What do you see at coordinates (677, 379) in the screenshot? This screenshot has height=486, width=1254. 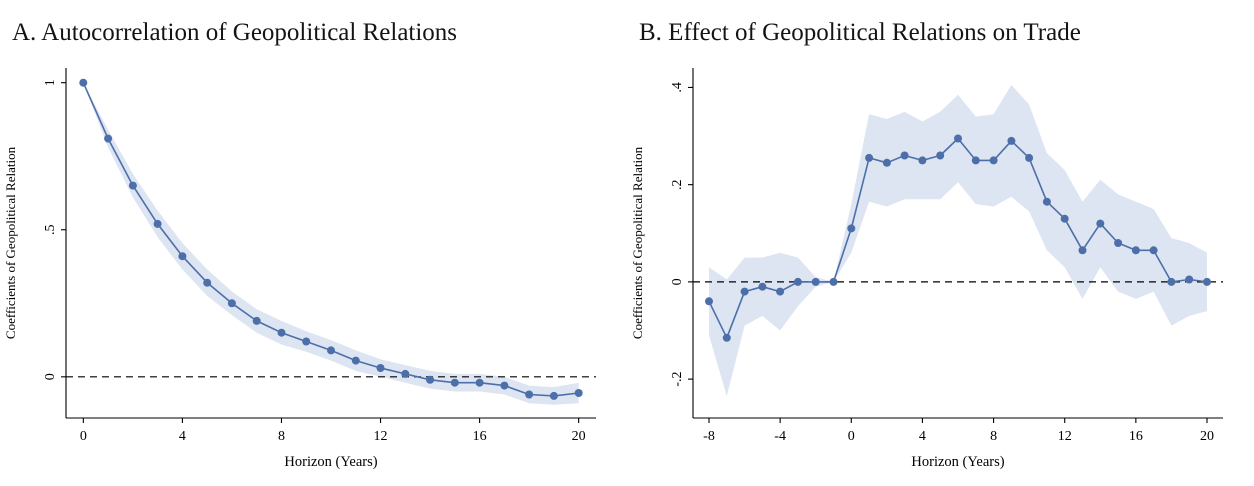 I see `y-tick-label: -.2` at bounding box center [677, 379].